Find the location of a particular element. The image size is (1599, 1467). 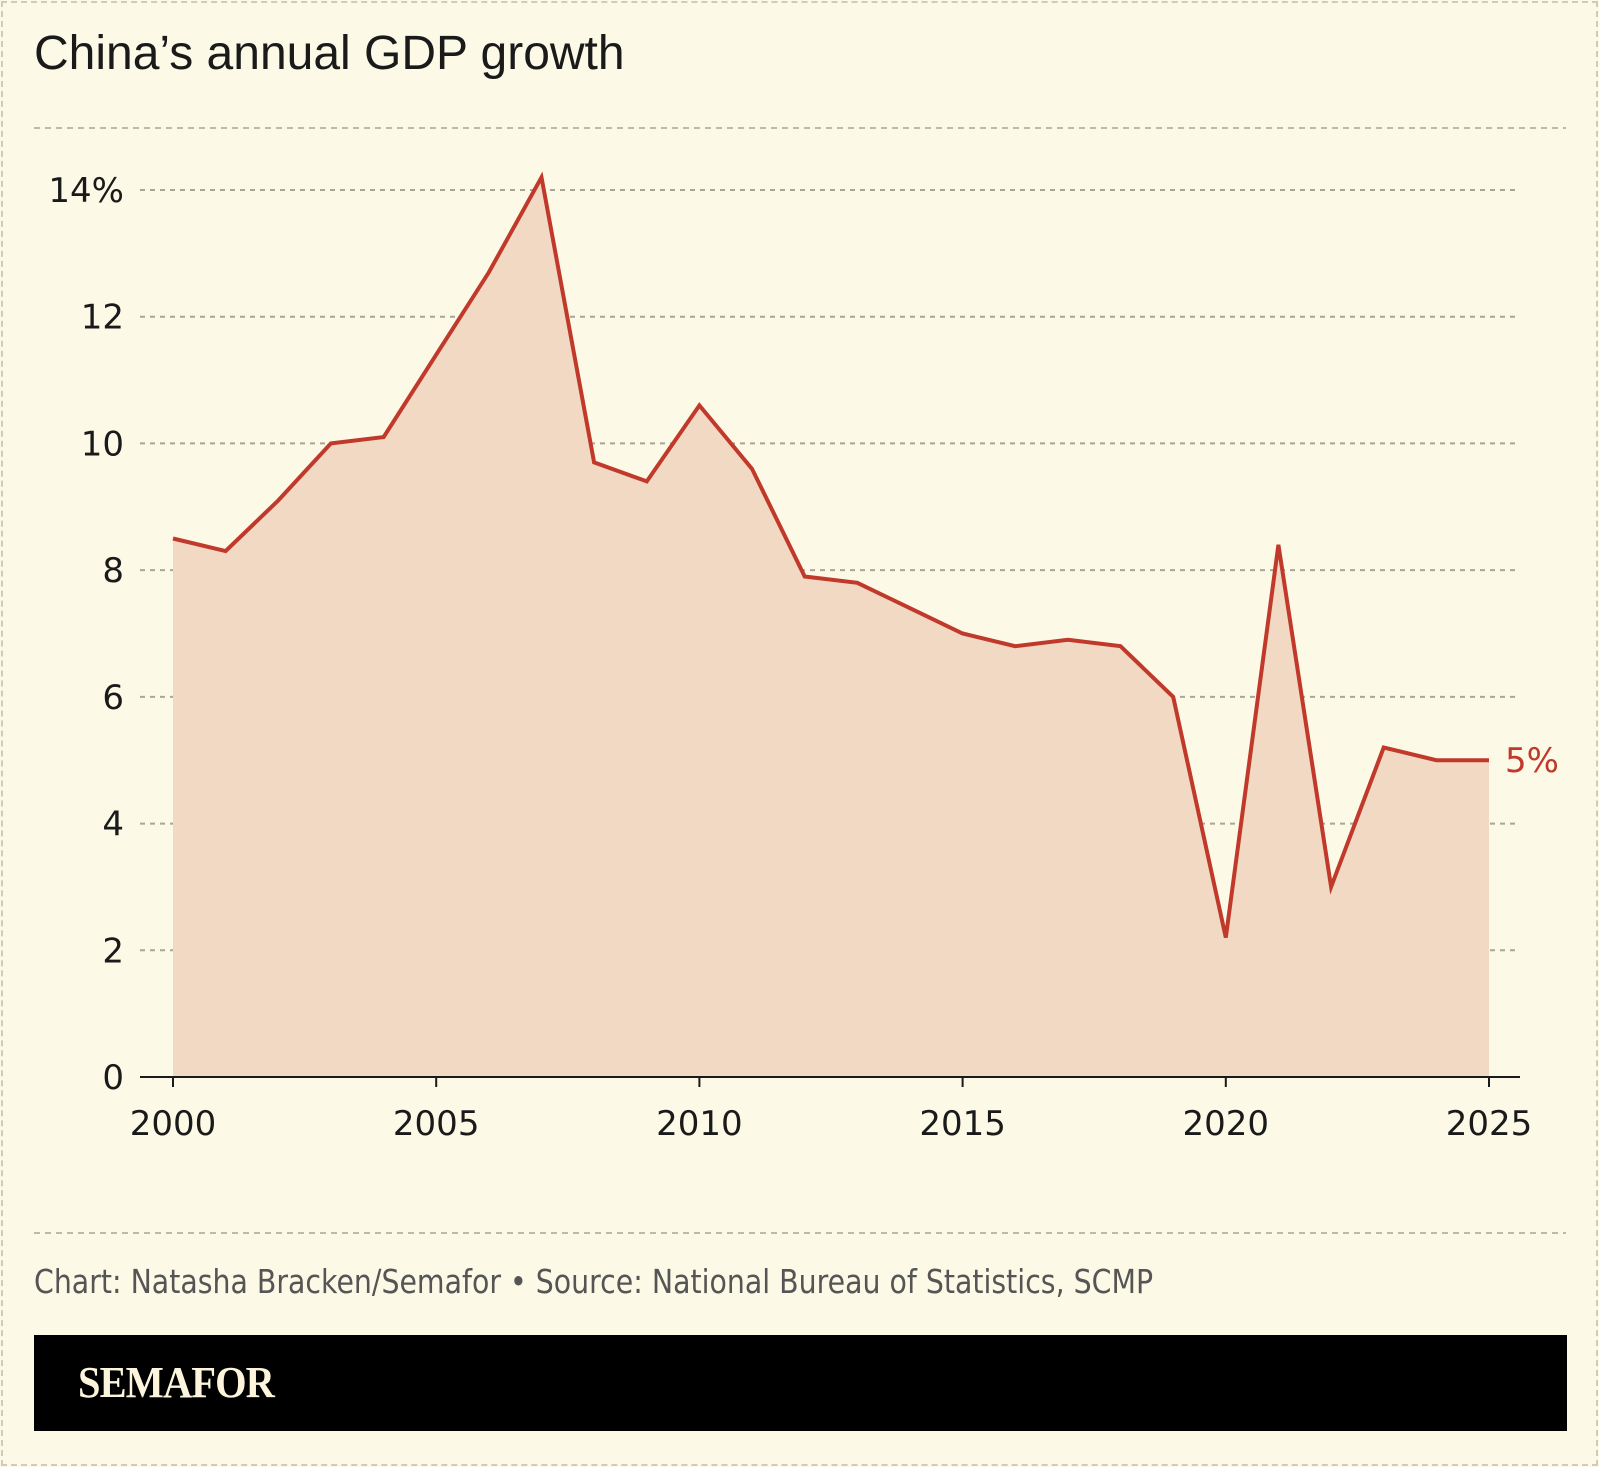

end-value-label: 5% is located at coordinates (1532, 761).